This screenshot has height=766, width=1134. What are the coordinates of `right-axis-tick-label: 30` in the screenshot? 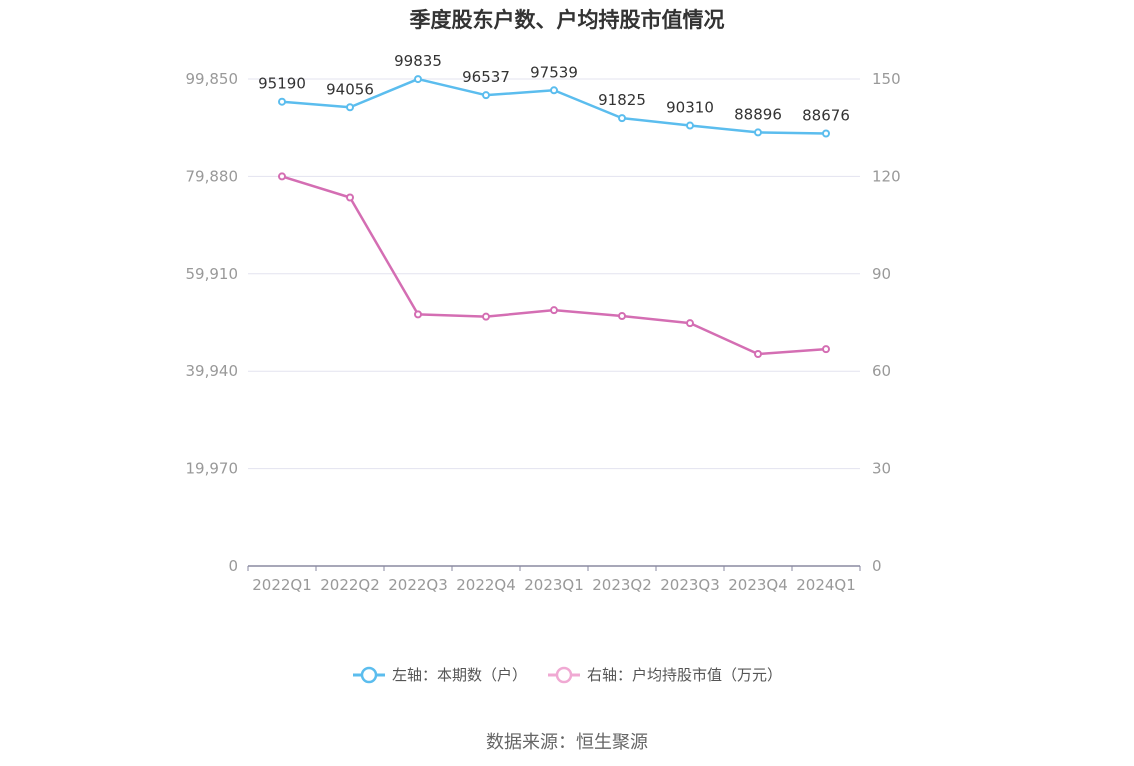 It's located at (881, 469).